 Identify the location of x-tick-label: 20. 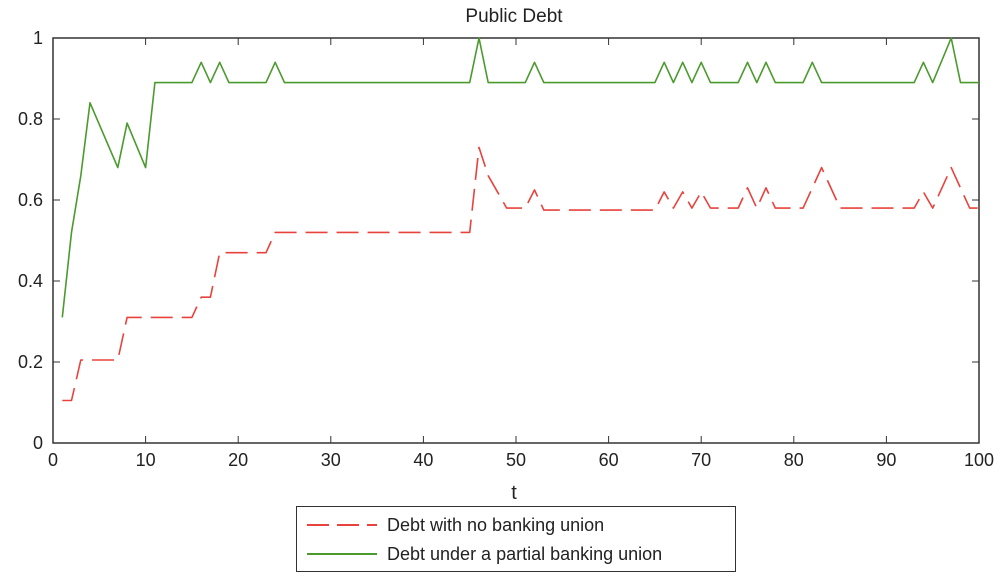
(238, 460).